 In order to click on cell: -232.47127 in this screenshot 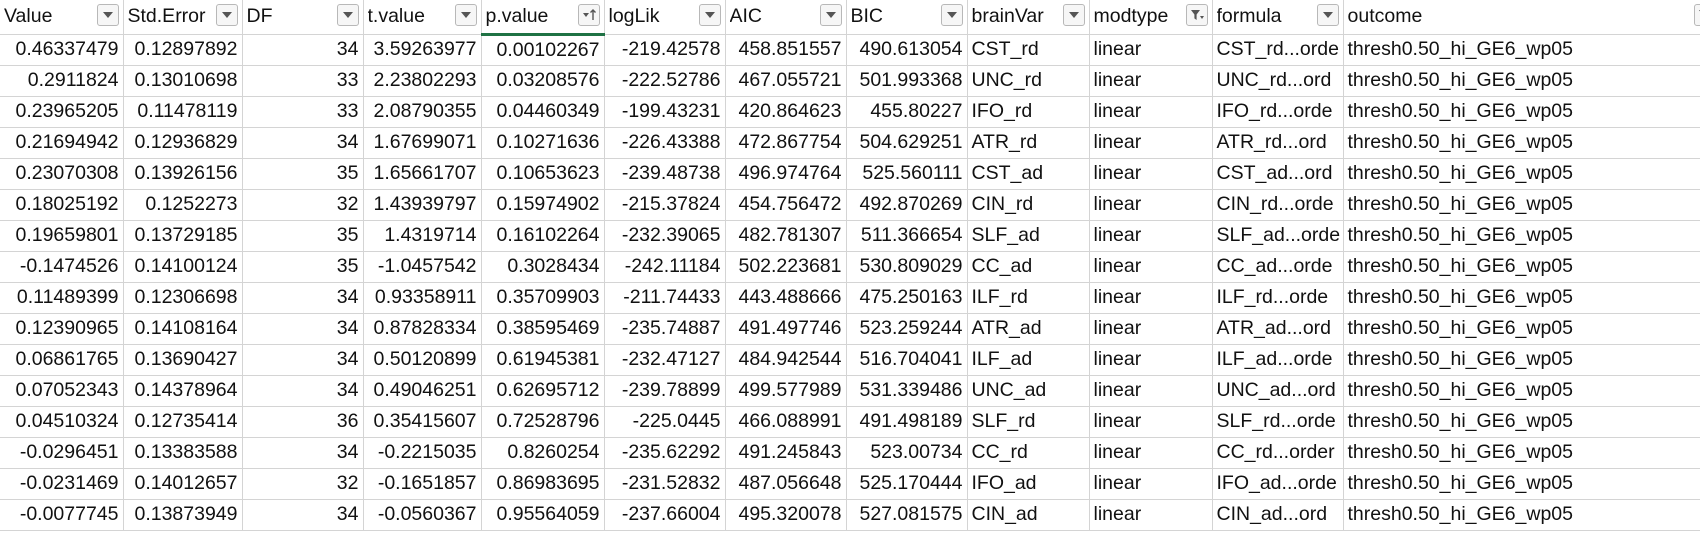, I will do `click(665, 360)`.